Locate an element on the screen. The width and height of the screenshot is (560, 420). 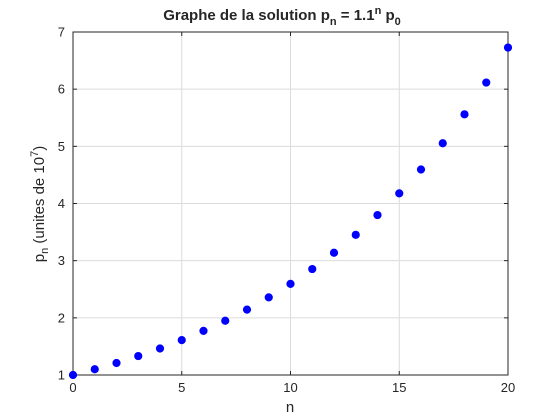
x-tick-label: 20 is located at coordinates (508, 387).